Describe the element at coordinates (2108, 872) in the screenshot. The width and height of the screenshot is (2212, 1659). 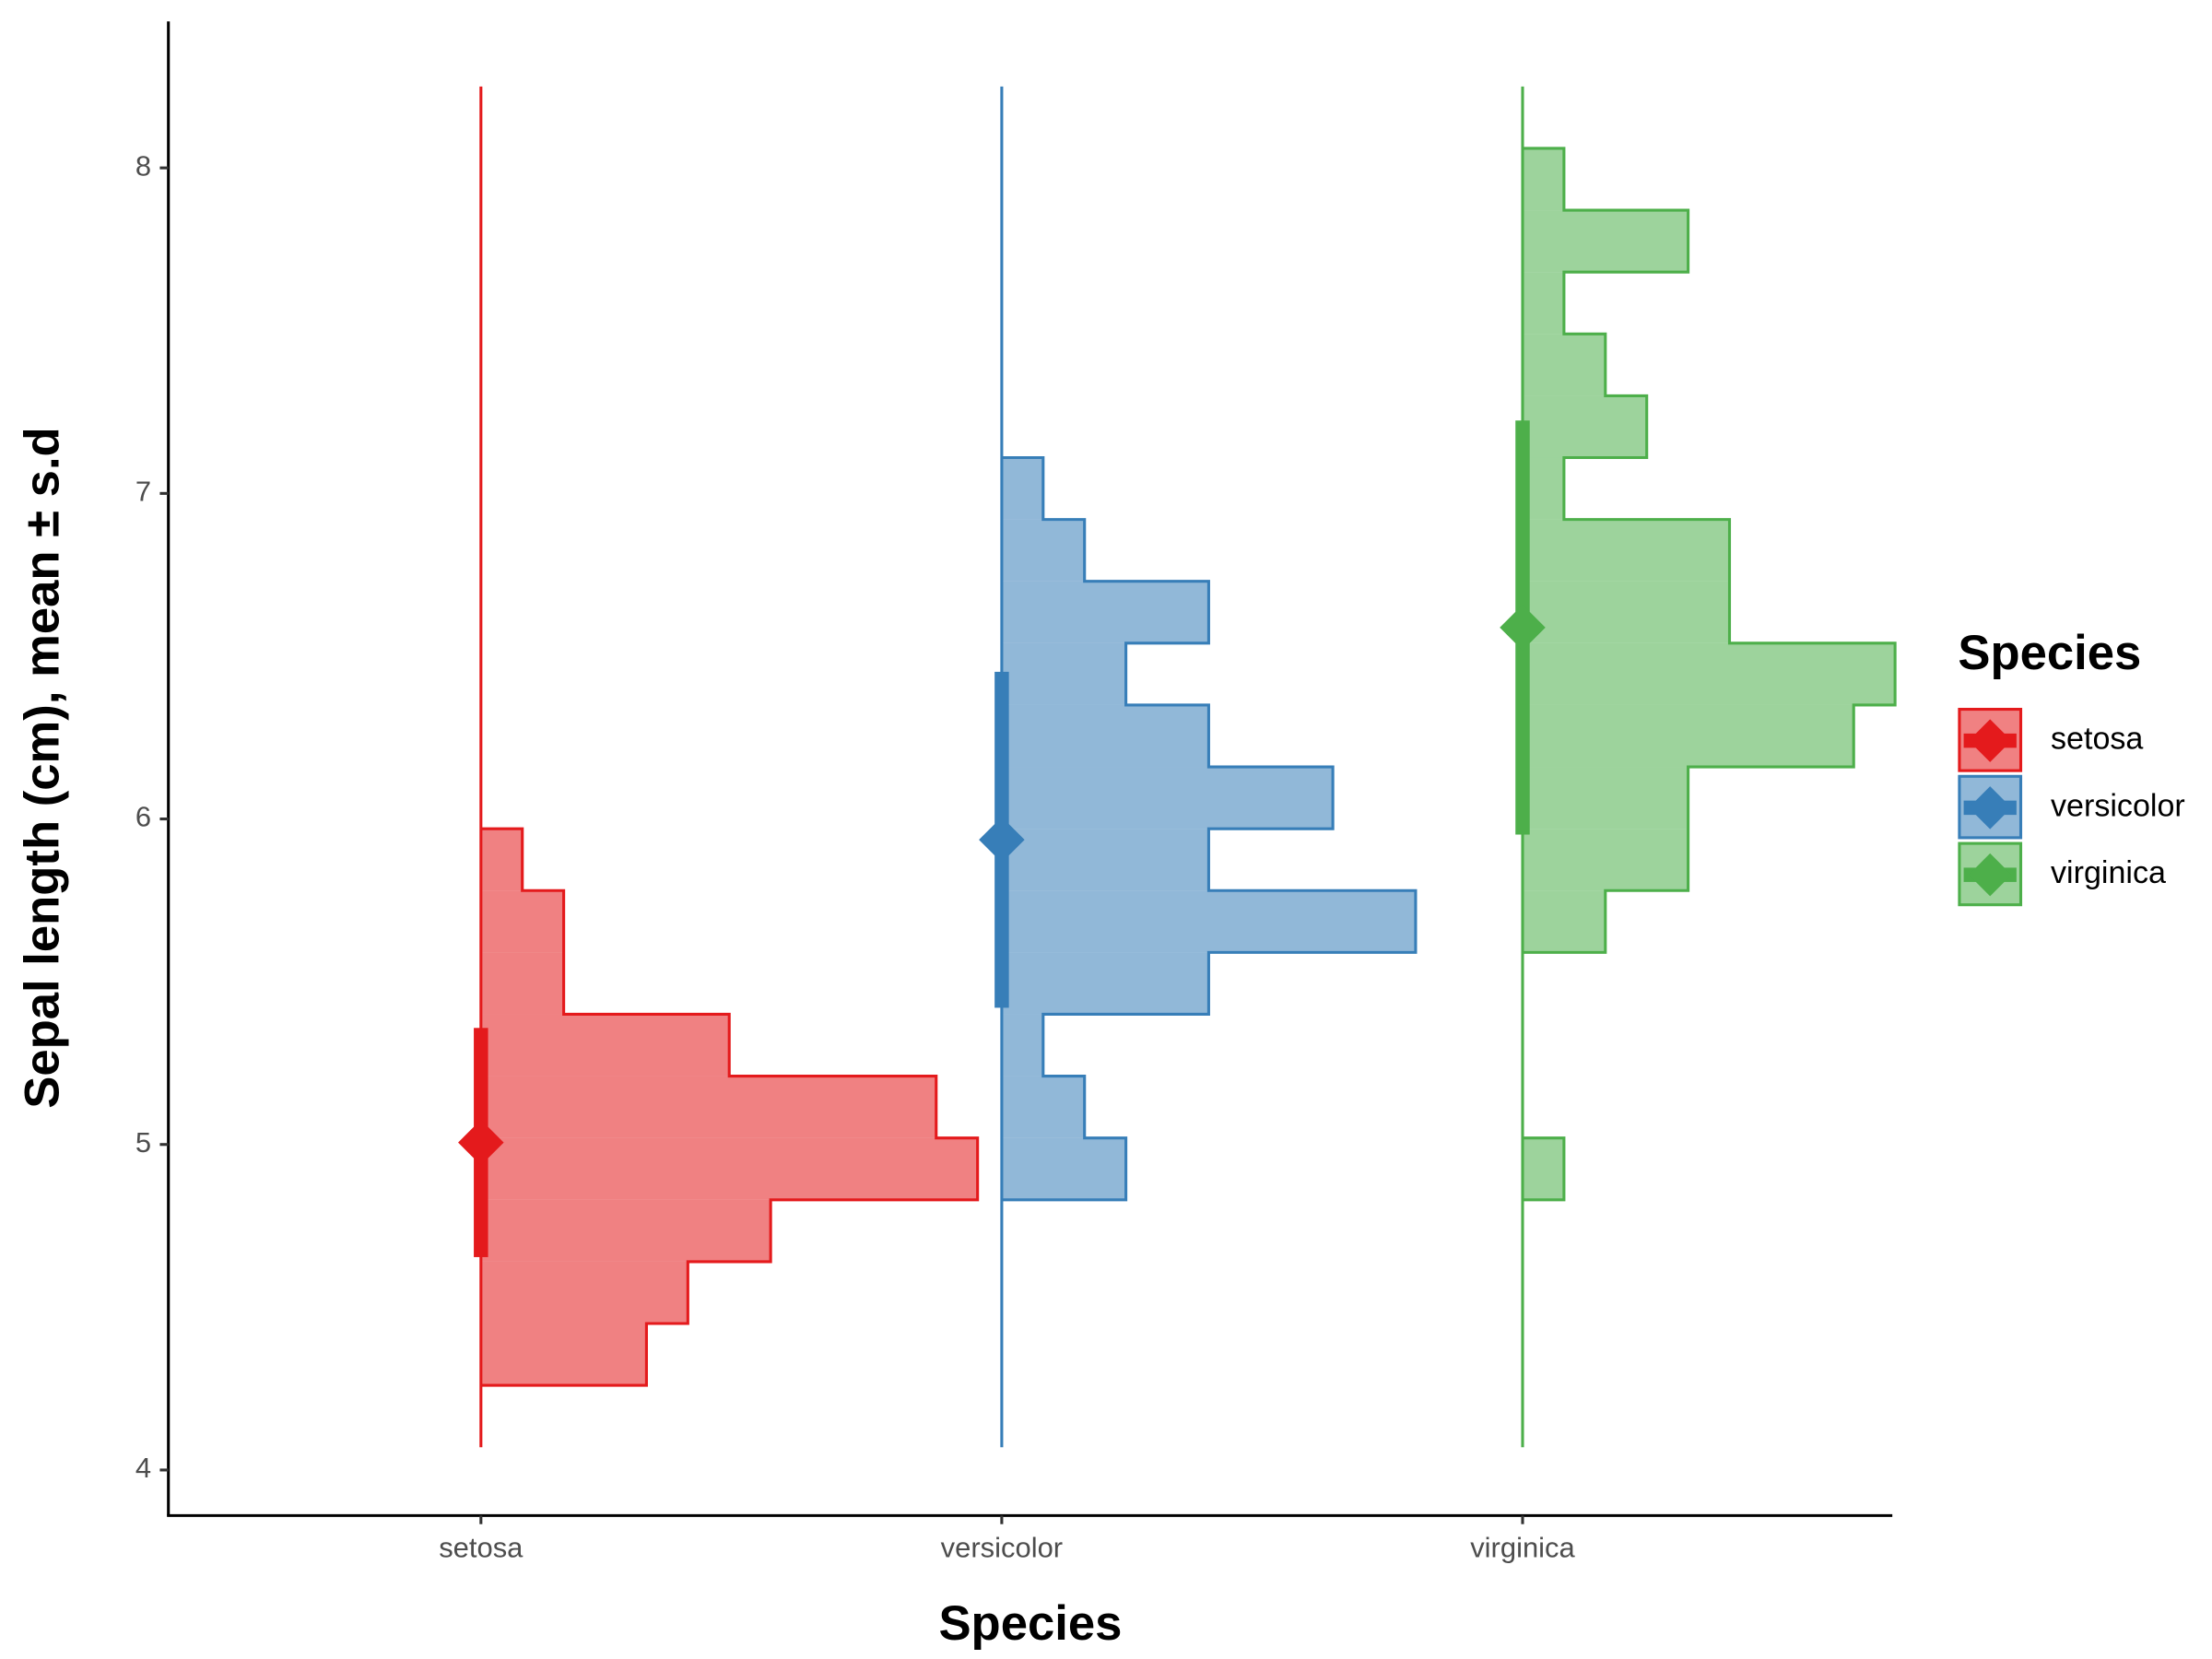
I see `legend-label: virginica` at that location.